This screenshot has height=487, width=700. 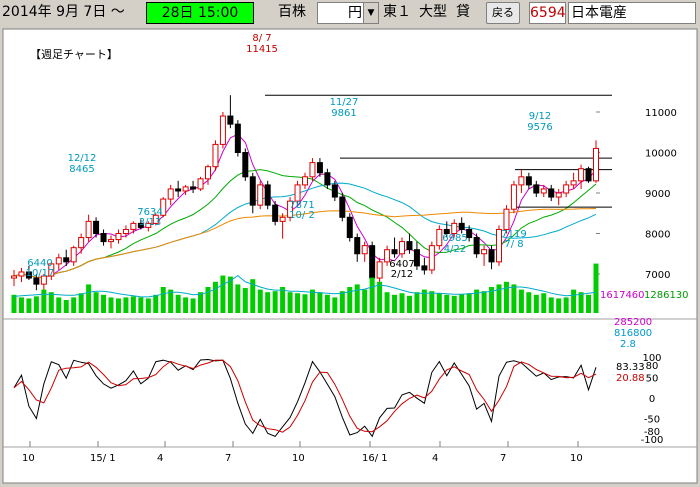 I want to click on currency-select: 円 ▼, so click(x=348, y=13).